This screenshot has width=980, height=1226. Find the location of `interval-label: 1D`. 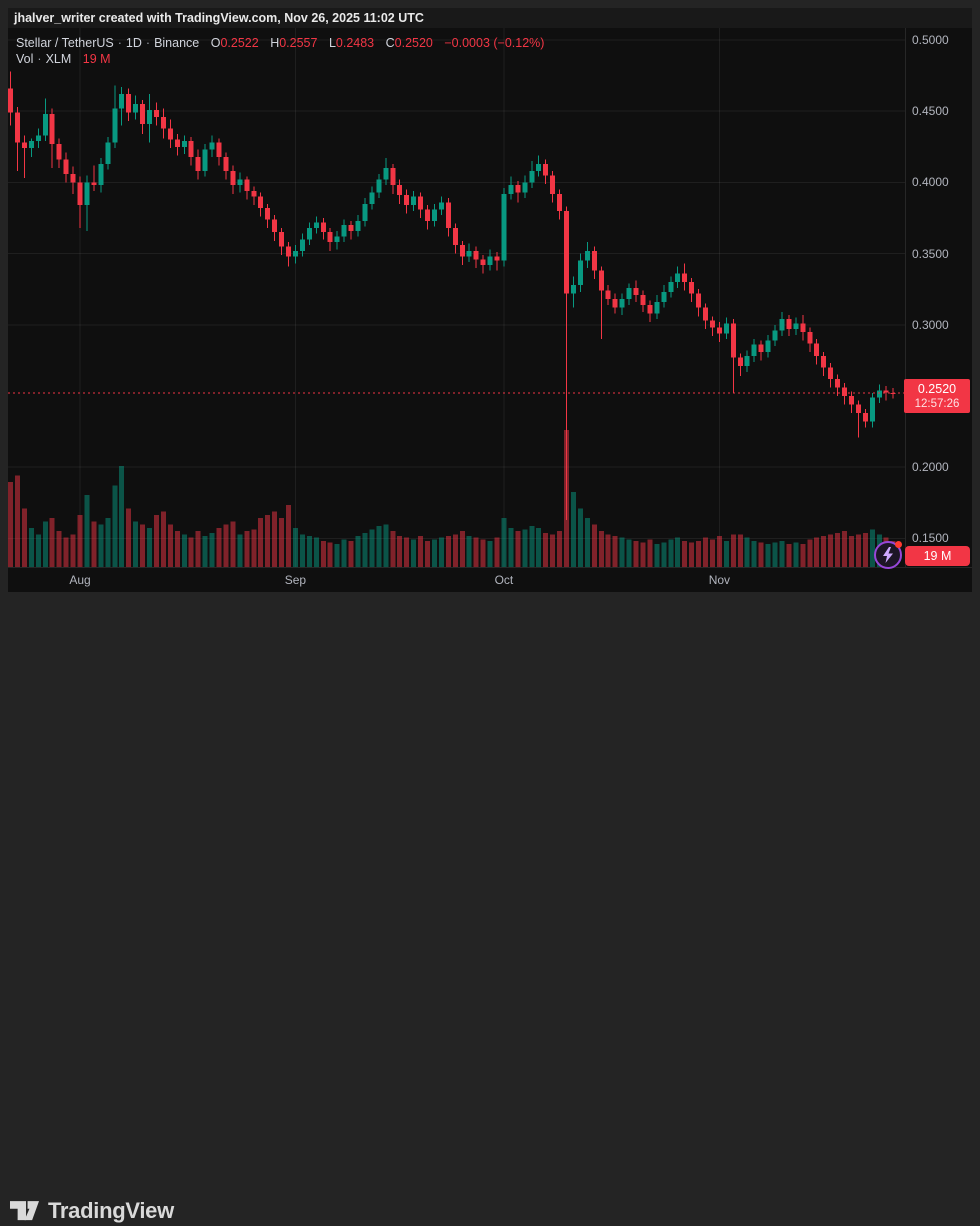

interval-label: 1D is located at coordinates (133, 43).